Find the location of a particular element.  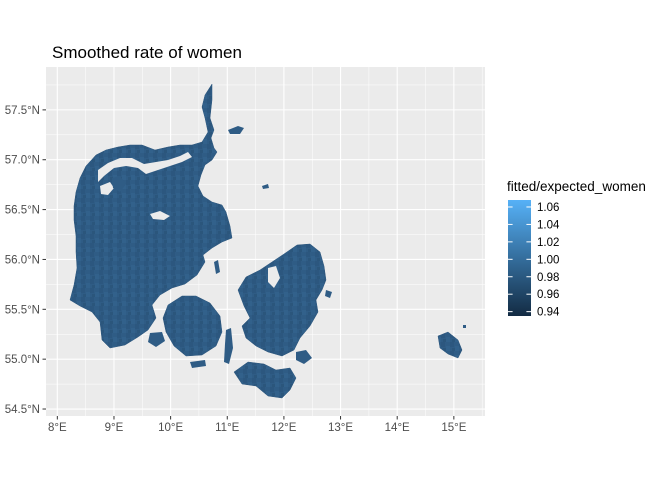

y-tick-label: 55.5°N is located at coordinates (22, 310).